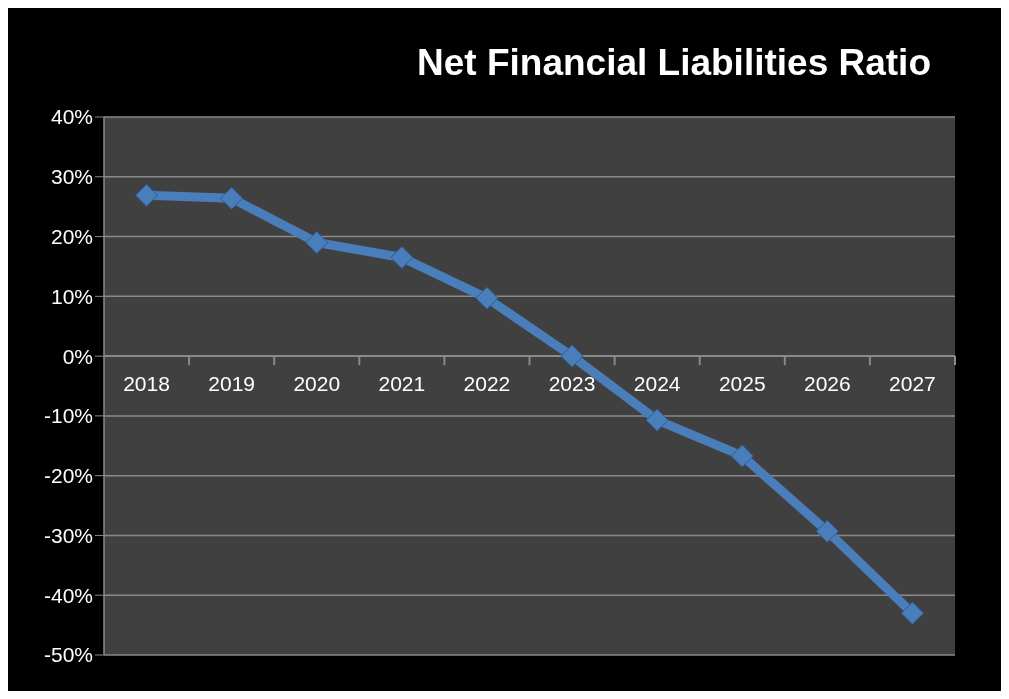 The image size is (1009, 699). What do you see at coordinates (68, 535) in the screenshot?
I see `y-tick-label: -30%` at bounding box center [68, 535].